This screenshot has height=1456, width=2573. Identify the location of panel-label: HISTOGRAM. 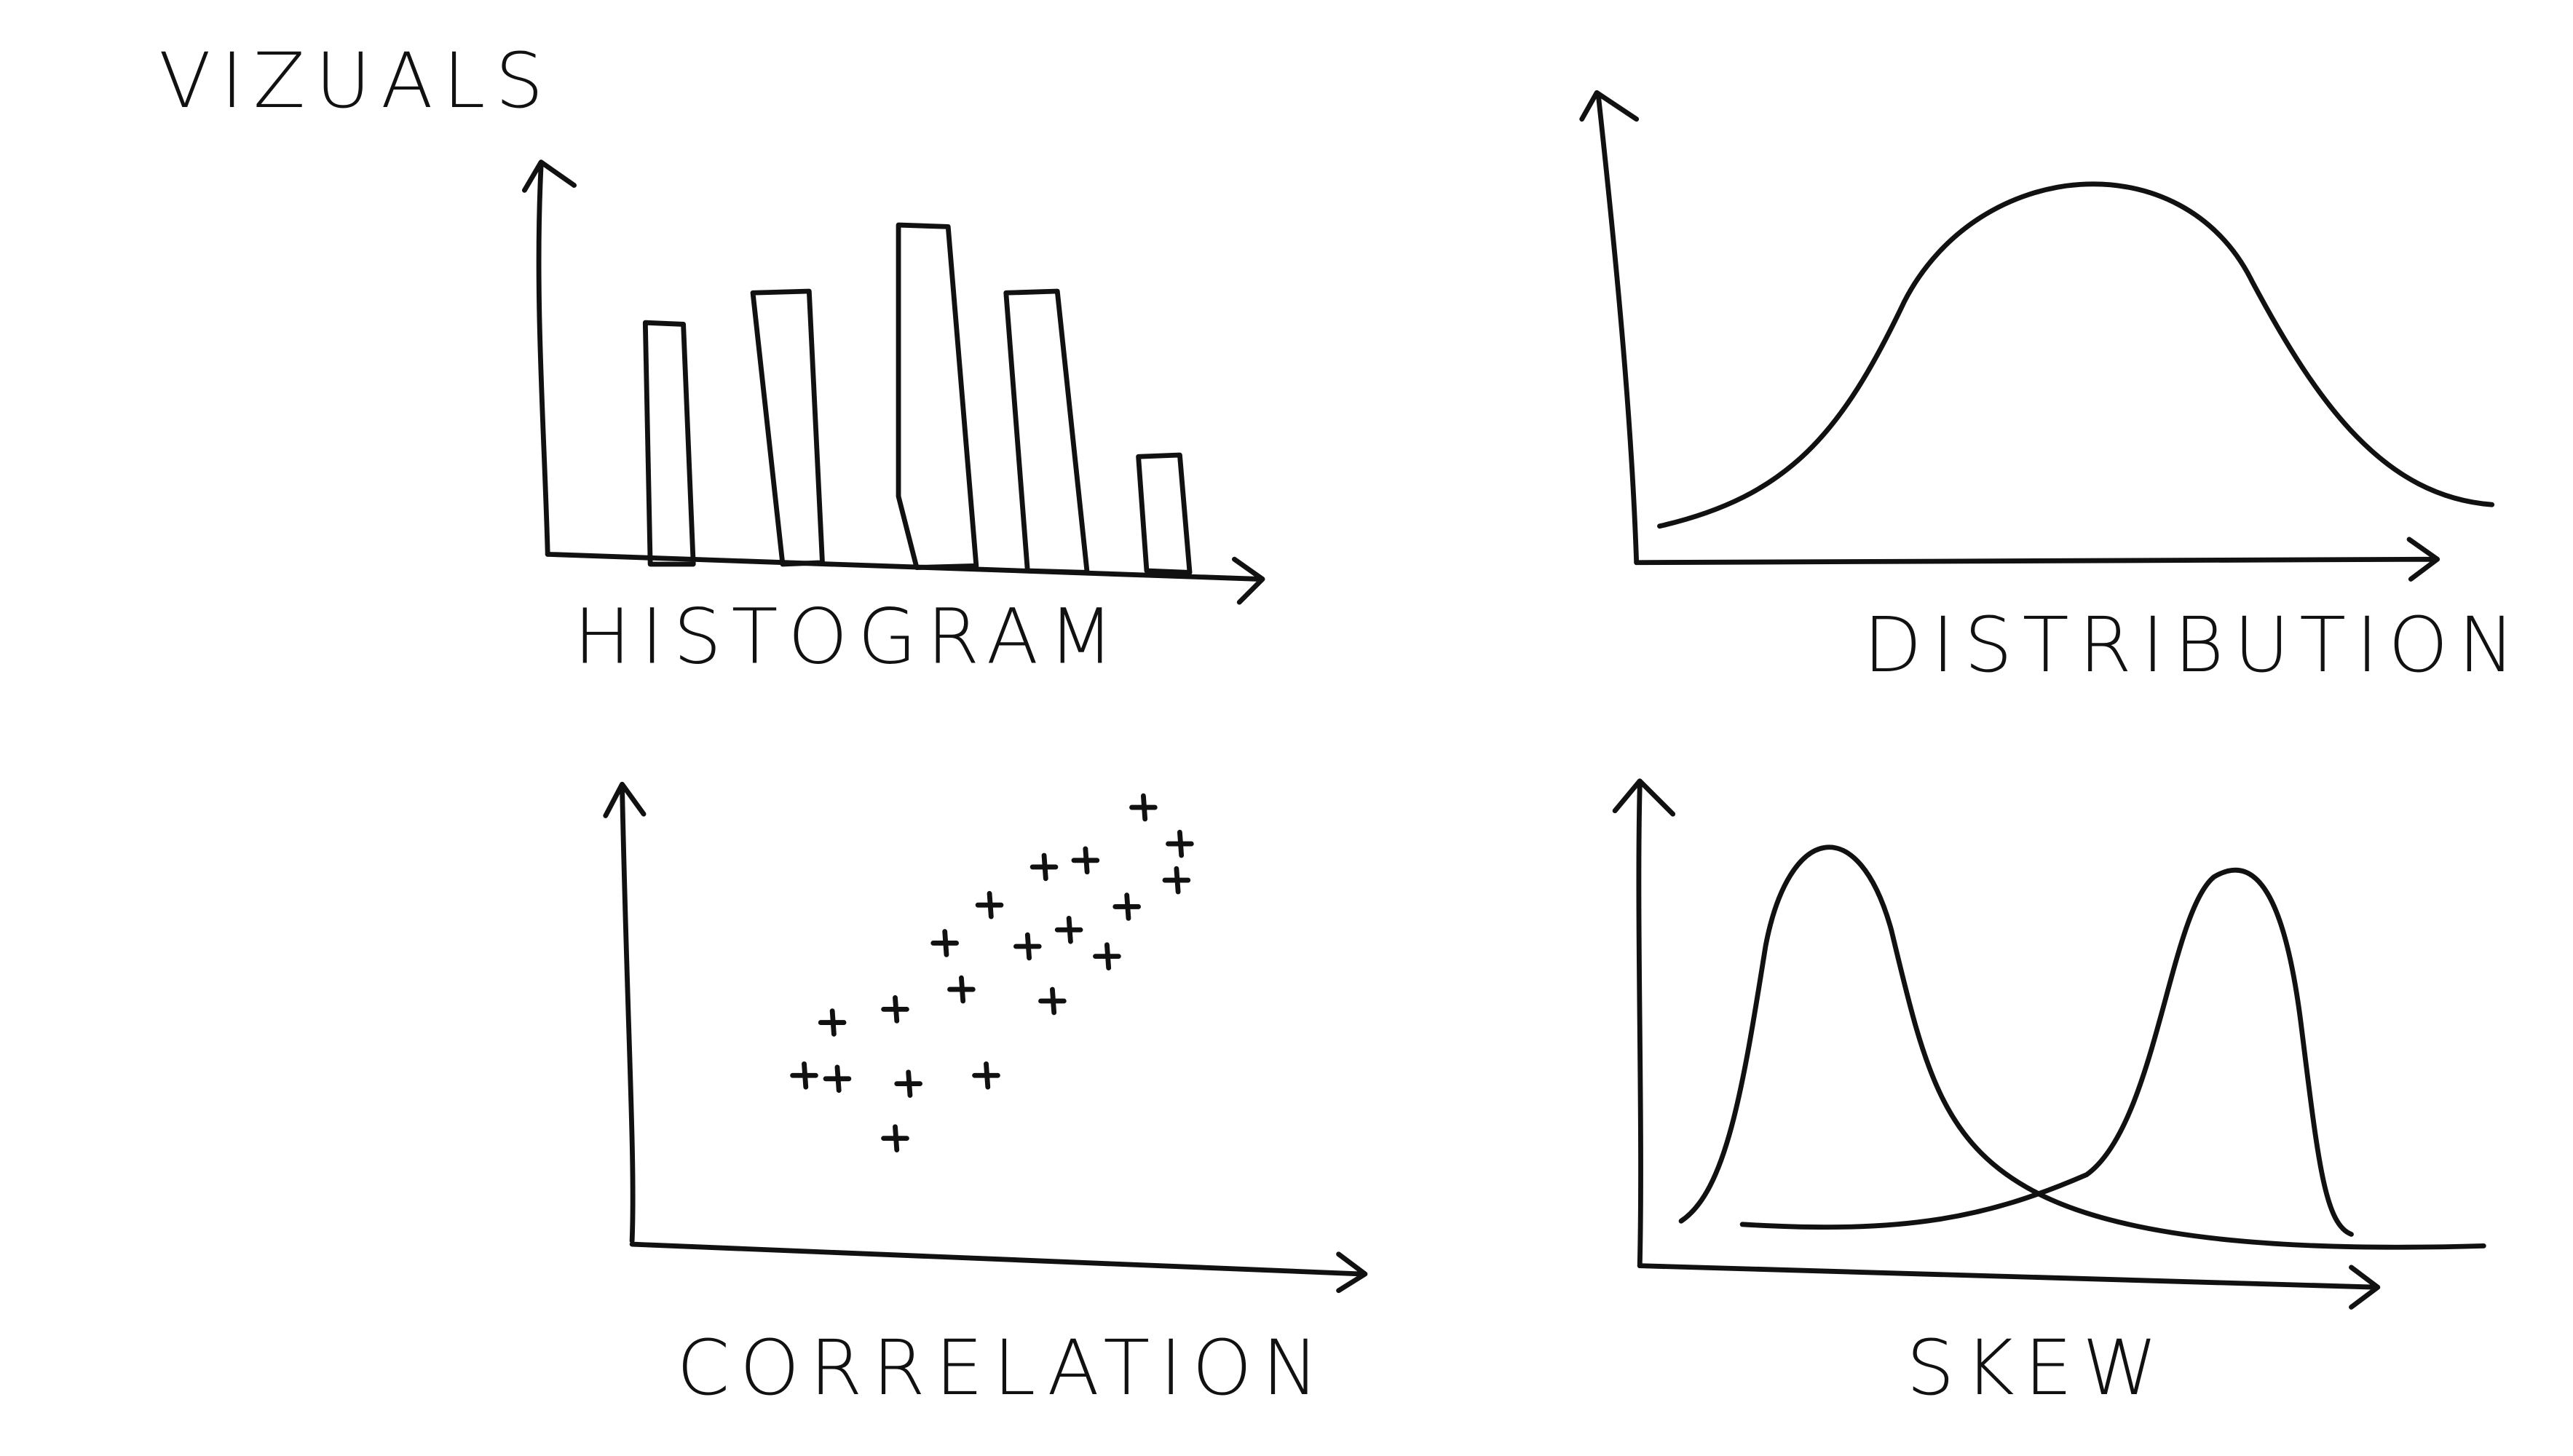
(849, 637).